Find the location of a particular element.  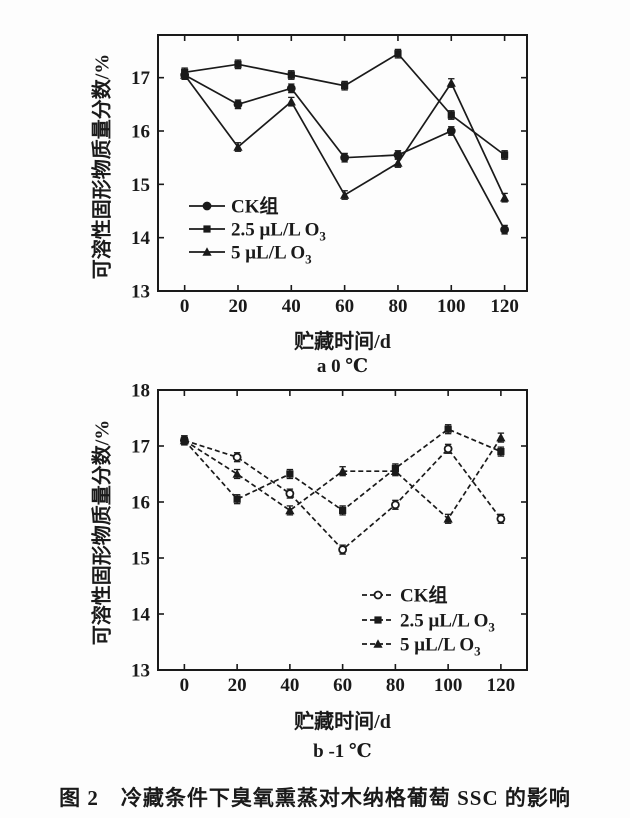

chart-b-subtitle: b -1 ℃ is located at coordinates (342, 751).